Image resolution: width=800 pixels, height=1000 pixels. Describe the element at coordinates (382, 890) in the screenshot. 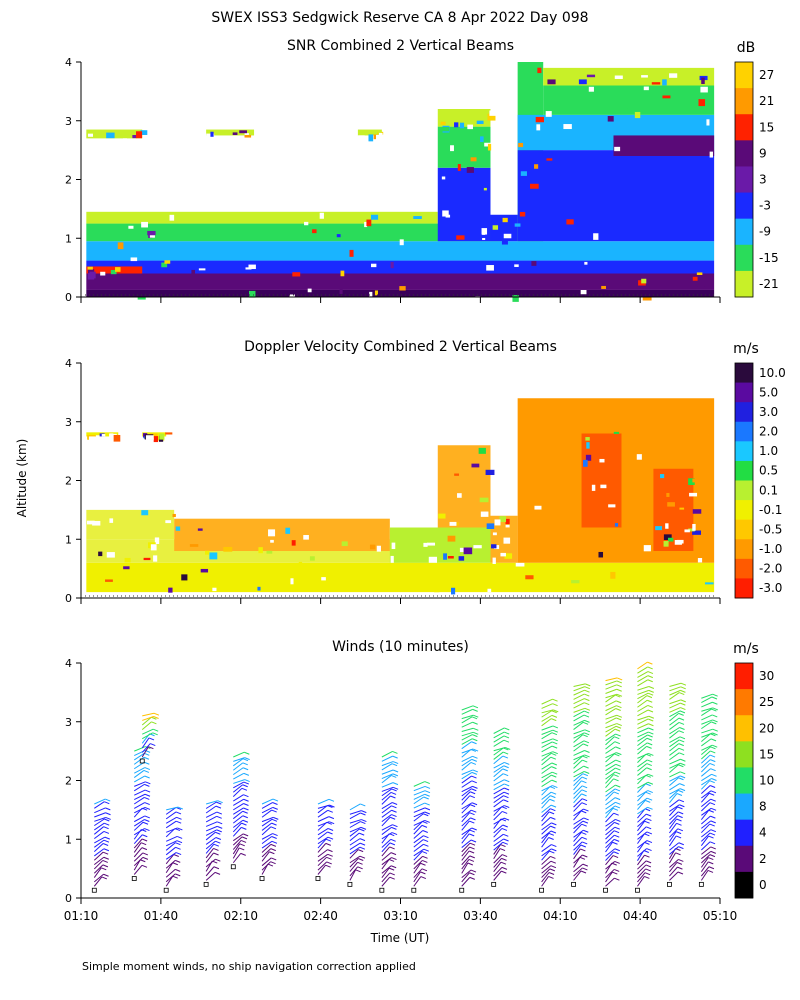

I see `calm-marker` at that location.